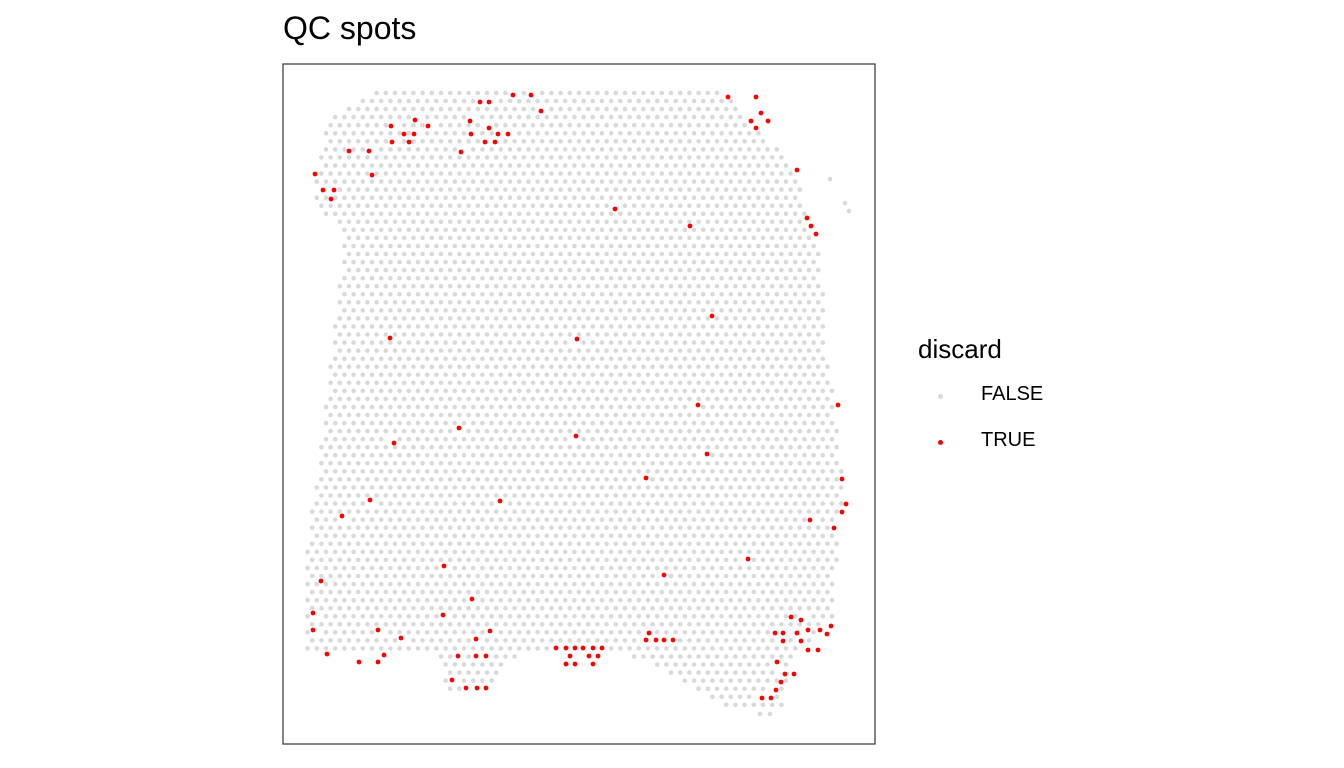 The width and height of the screenshot is (1344, 768). I want to click on spot-false-1986, so click(427, 407).